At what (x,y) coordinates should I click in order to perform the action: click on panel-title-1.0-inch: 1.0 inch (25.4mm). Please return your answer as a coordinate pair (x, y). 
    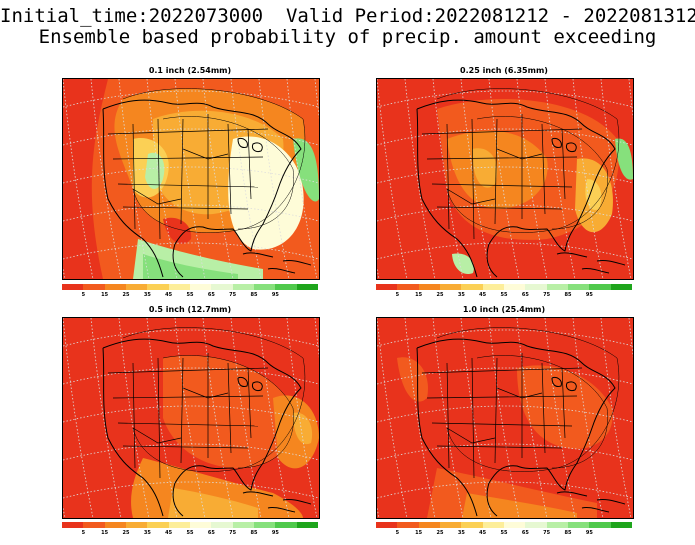
    Looking at the image, I should click on (504, 309).